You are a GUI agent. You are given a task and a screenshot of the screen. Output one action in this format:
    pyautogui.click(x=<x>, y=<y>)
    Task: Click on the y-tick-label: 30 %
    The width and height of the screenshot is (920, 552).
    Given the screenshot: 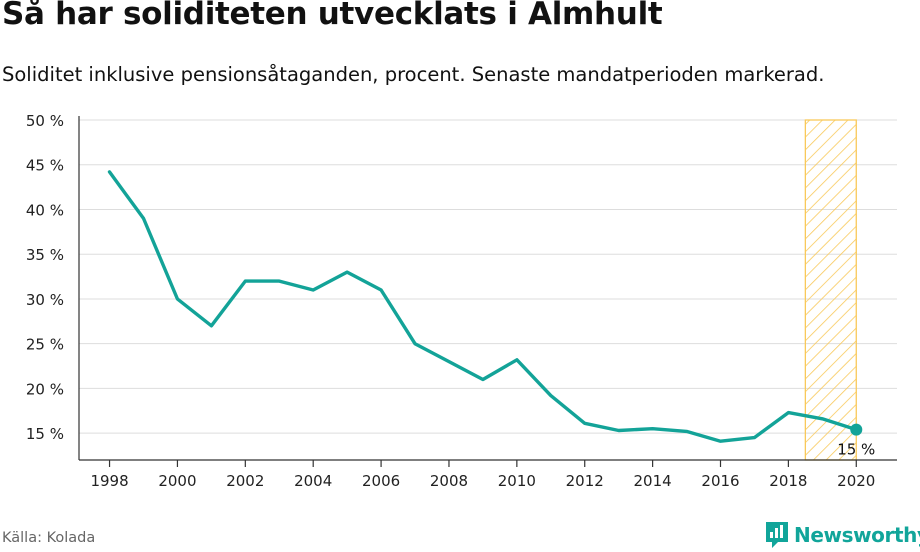 What is the action you would take?
    pyautogui.click(x=45, y=300)
    